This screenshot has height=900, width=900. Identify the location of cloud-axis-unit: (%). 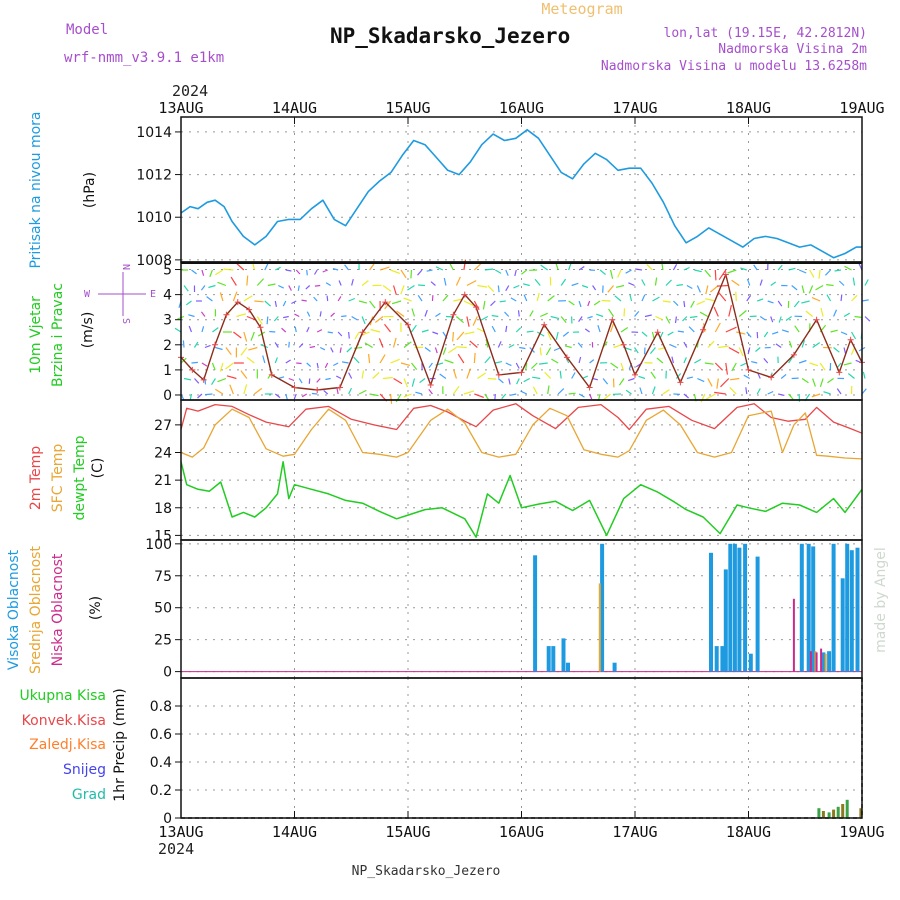
(96, 608).